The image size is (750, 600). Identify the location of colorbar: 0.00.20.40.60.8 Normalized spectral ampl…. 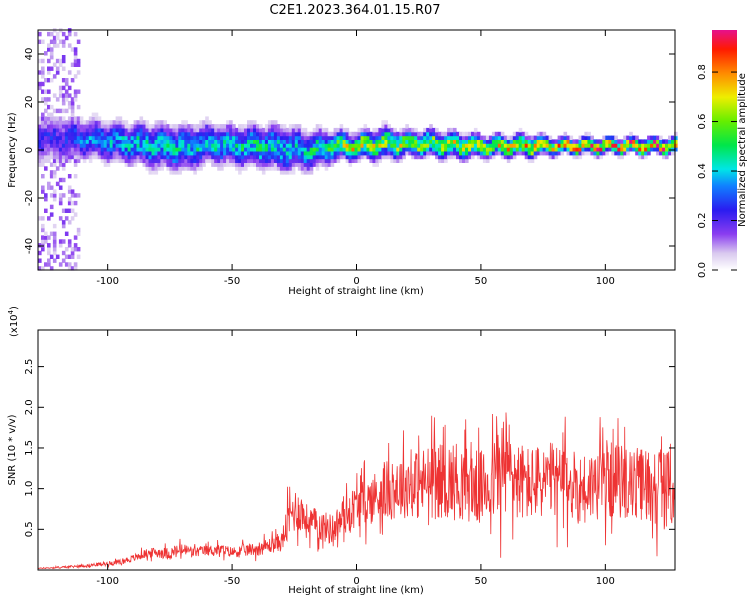
(722, 154).